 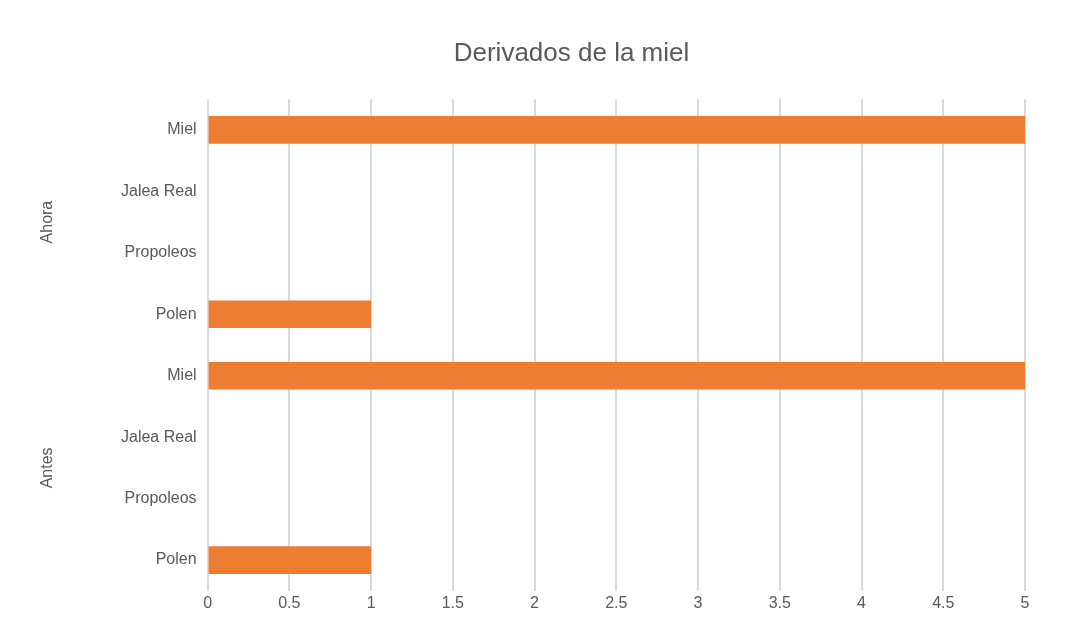 I want to click on x-tick-label: 4, so click(x=862, y=602).